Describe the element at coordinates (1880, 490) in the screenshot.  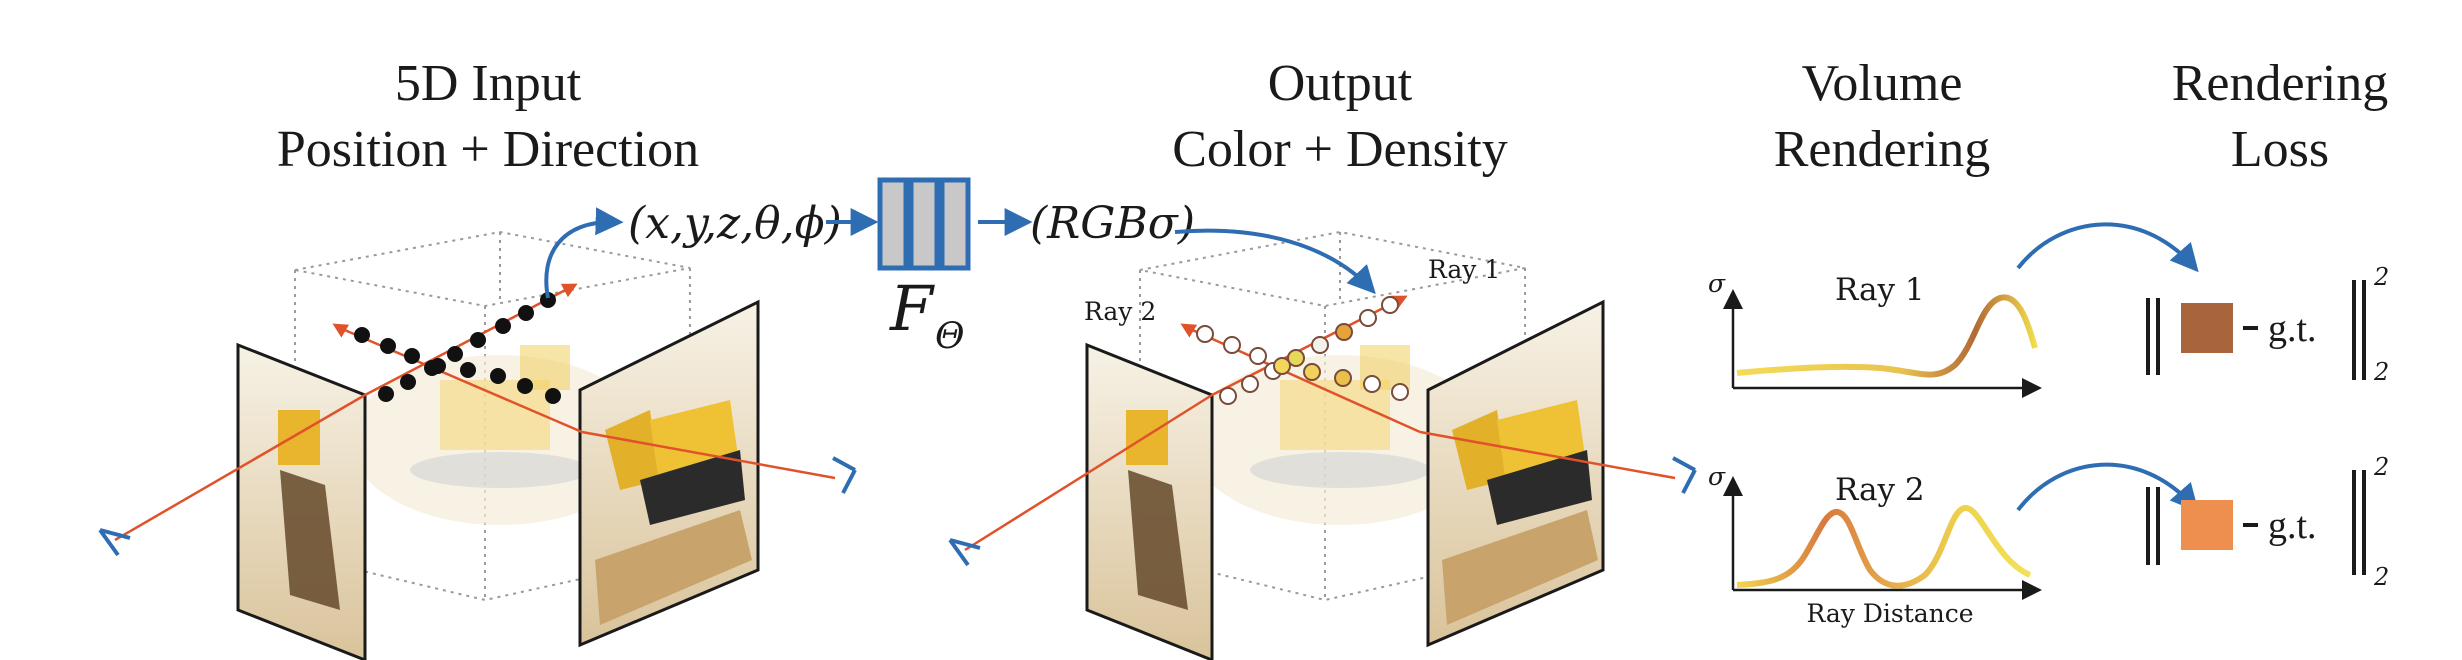
I see `plot2-title: Ray 2` at that location.